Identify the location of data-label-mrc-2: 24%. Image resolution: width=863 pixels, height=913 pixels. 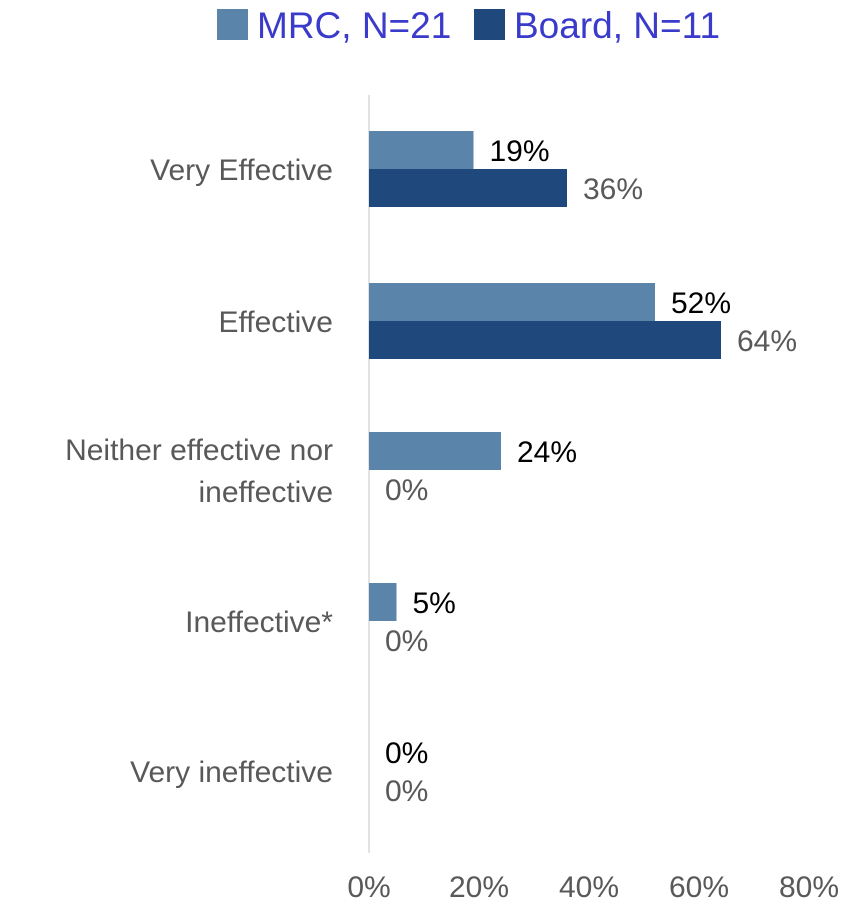
(547, 452).